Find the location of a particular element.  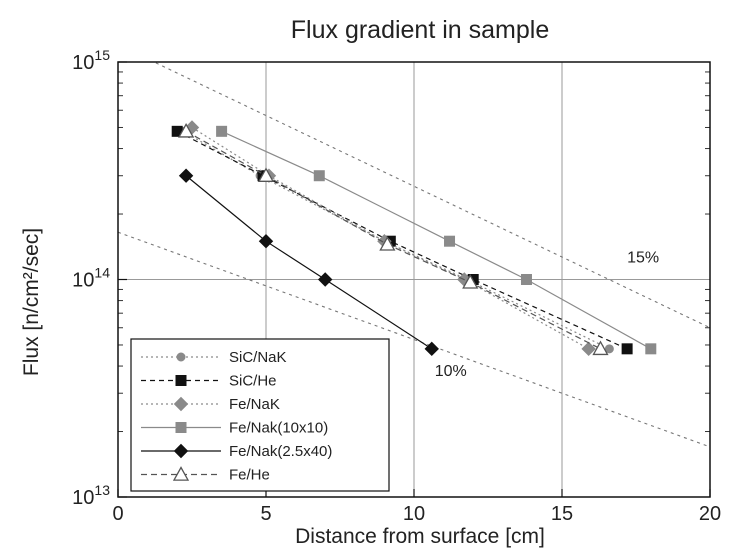

y-tick-label: 1014 is located at coordinates (91, 278).